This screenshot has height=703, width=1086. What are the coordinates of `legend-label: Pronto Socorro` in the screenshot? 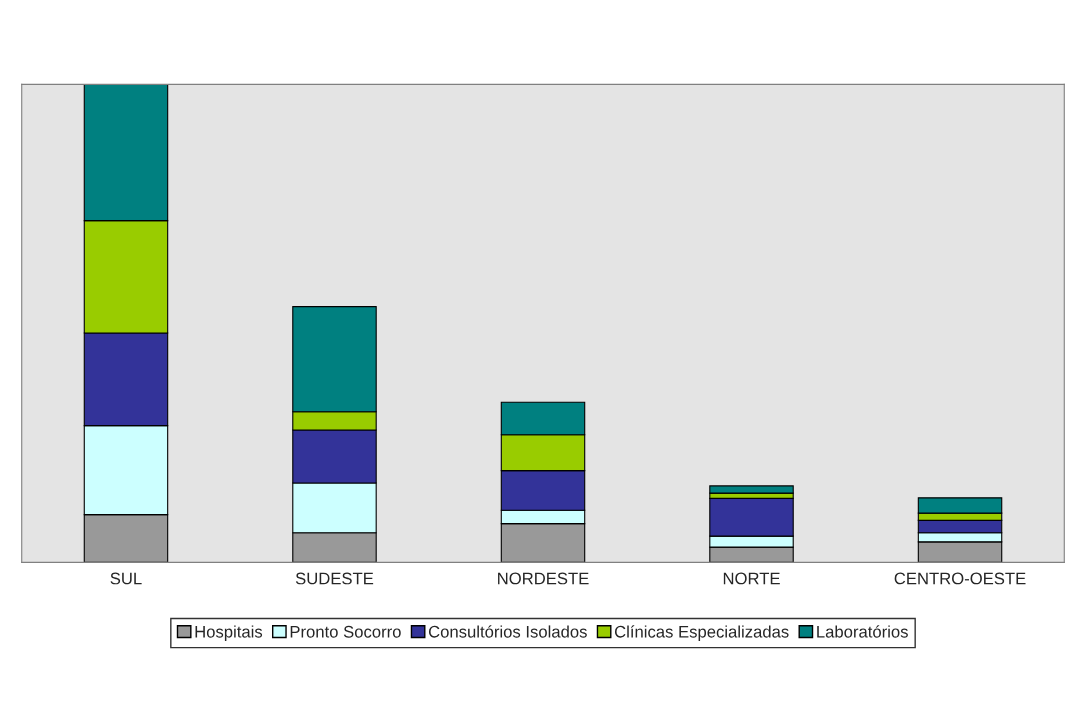 It's located at (345, 631).